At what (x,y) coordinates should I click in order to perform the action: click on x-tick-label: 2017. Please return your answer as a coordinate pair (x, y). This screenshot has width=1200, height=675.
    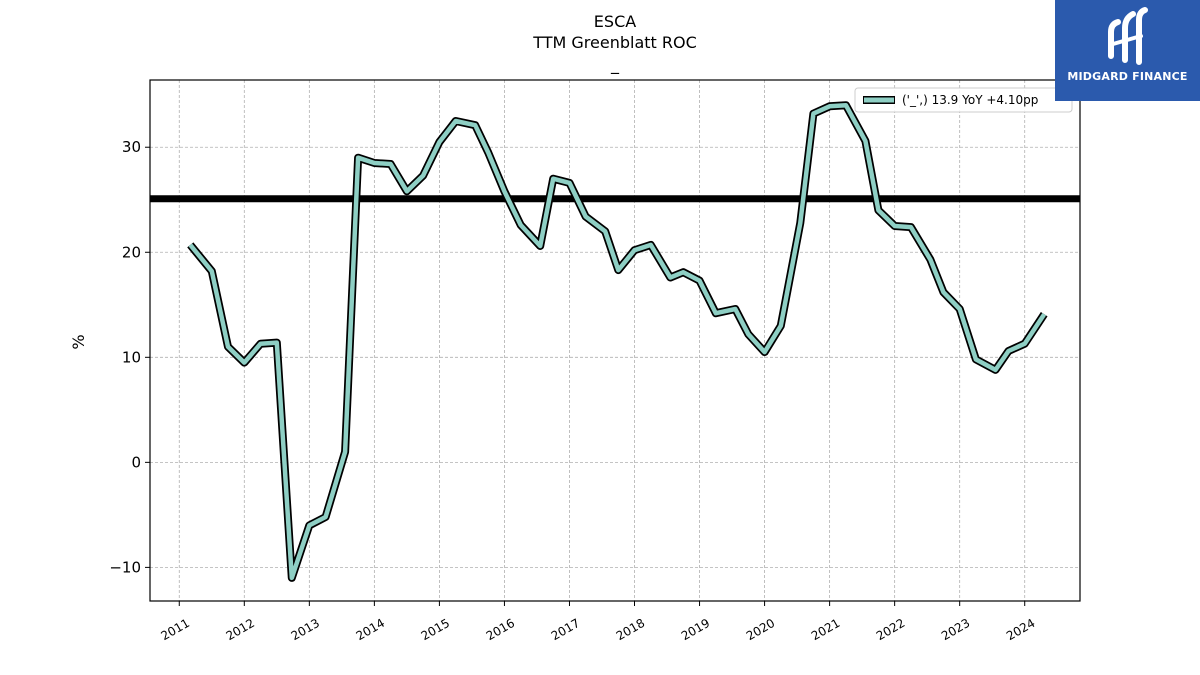
    Looking at the image, I should click on (565, 629).